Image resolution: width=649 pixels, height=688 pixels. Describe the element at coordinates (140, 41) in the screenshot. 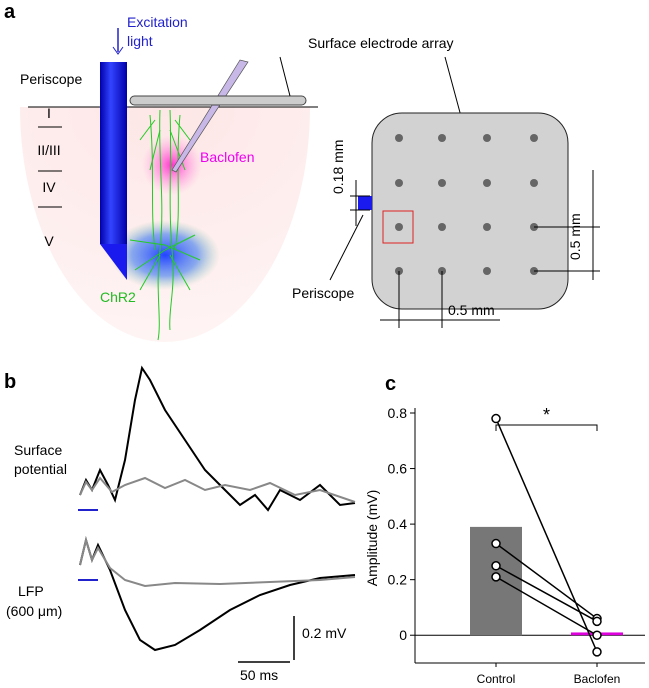

I see `excitation-text: light` at that location.